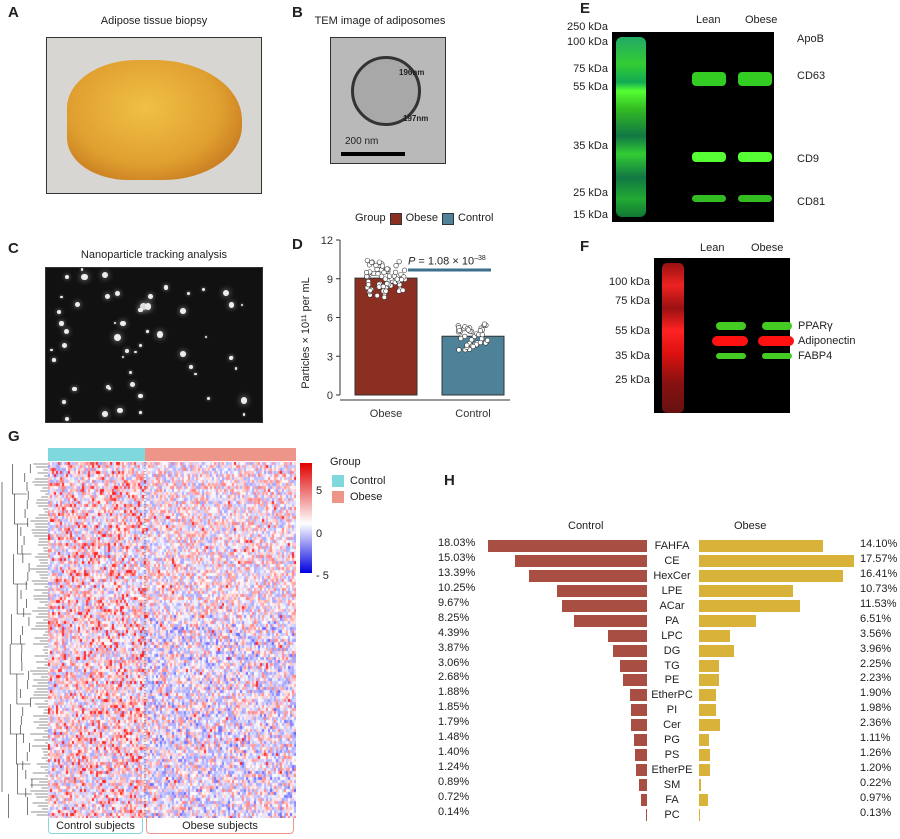  What do you see at coordinates (590, 69) in the screenshot?
I see `e-marker-label: 75 kDa` at bounding box center [590, 69].